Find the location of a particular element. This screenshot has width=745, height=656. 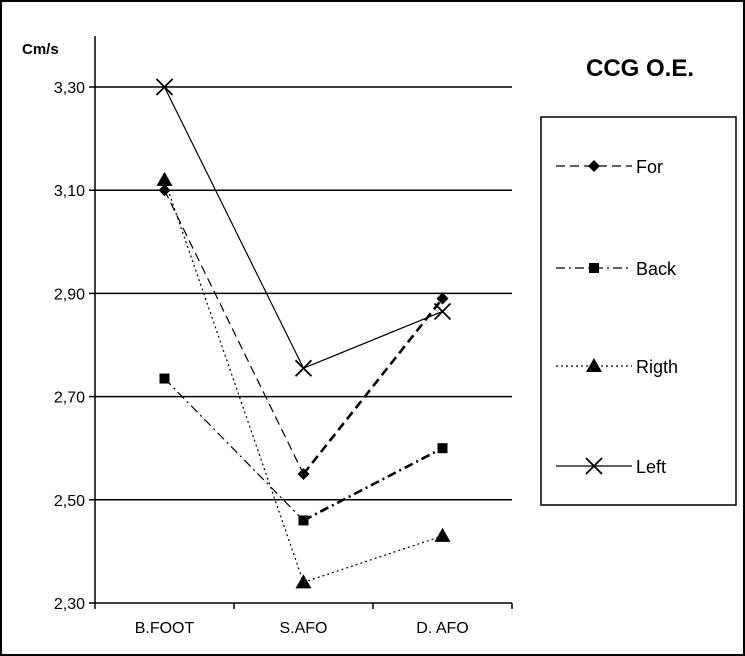

y-axis-unit: Cm/s is located at coordinates (40, 49).